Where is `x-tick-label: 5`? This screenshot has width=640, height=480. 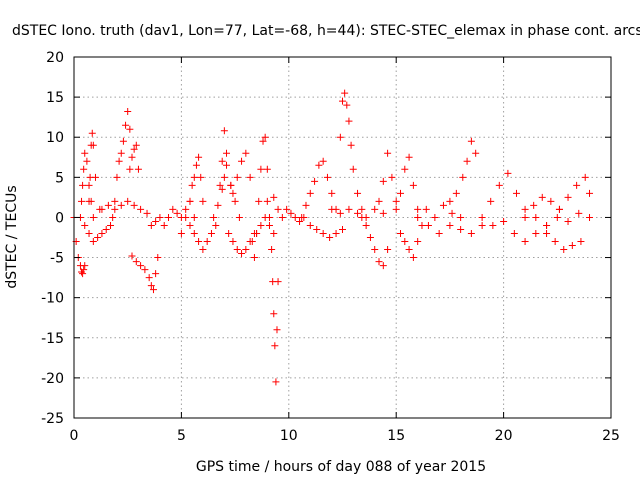 x-tick-label: 5 is located at coordinates (181, 436).